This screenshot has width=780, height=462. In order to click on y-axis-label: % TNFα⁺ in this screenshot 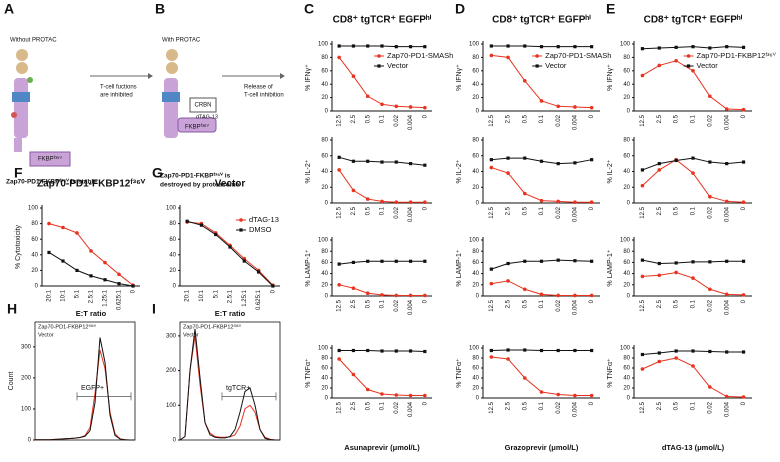, I will do `click(459, 373)`.